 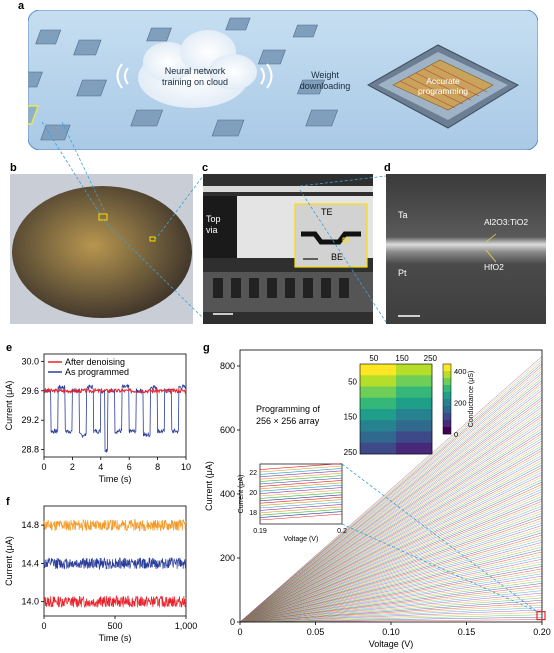 I want to click on colorbar-frame, so click(x=447, y=399).